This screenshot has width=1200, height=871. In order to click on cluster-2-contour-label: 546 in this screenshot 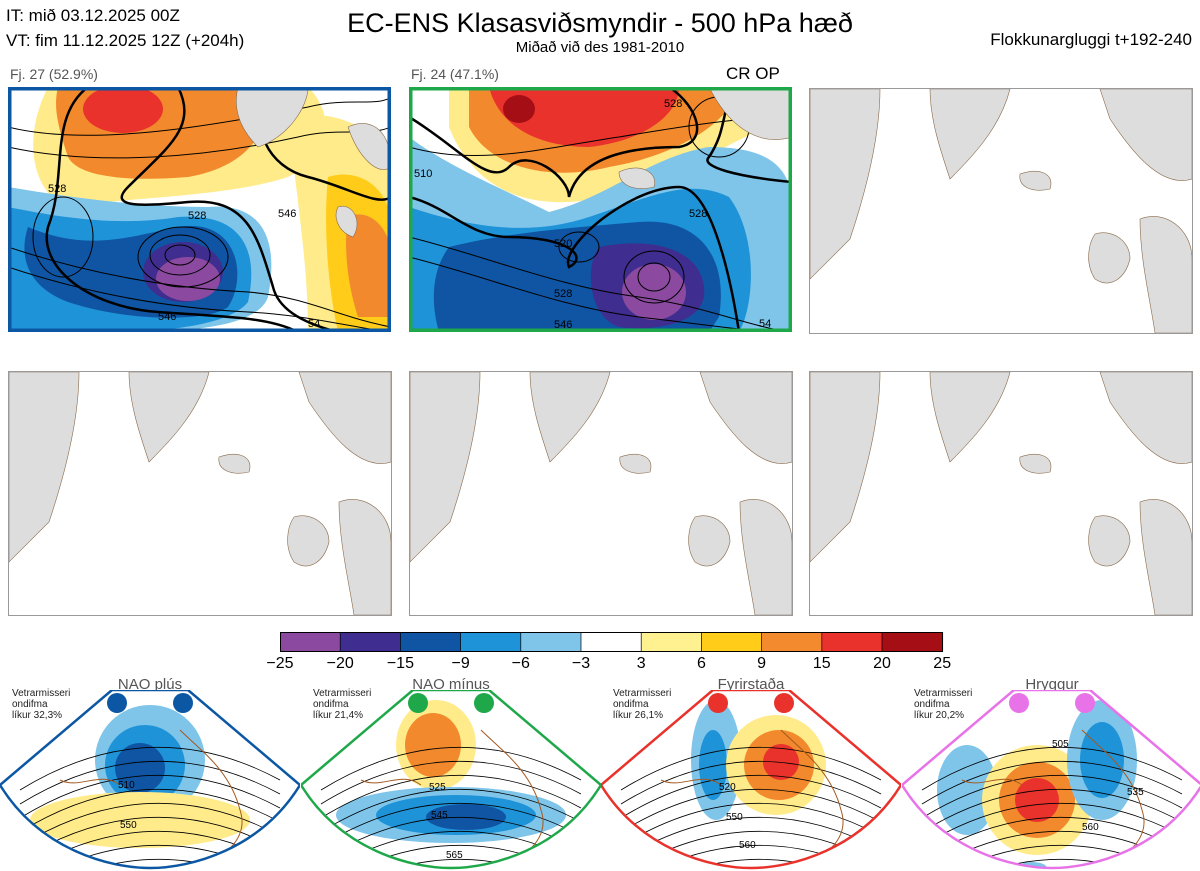, I will do `click(563, 325)`.